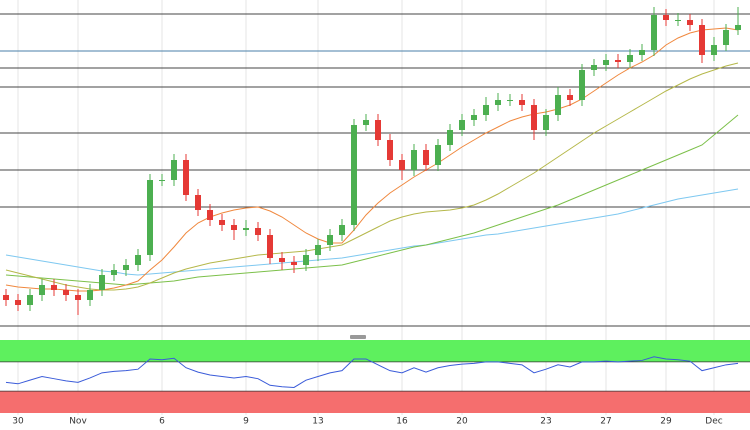 The width and height of the screenshot is (750, 430). What do you see at coordinates (375, 402) in the screenshot?
I see `rsi-lower-band` at bounding box center [375, 402].